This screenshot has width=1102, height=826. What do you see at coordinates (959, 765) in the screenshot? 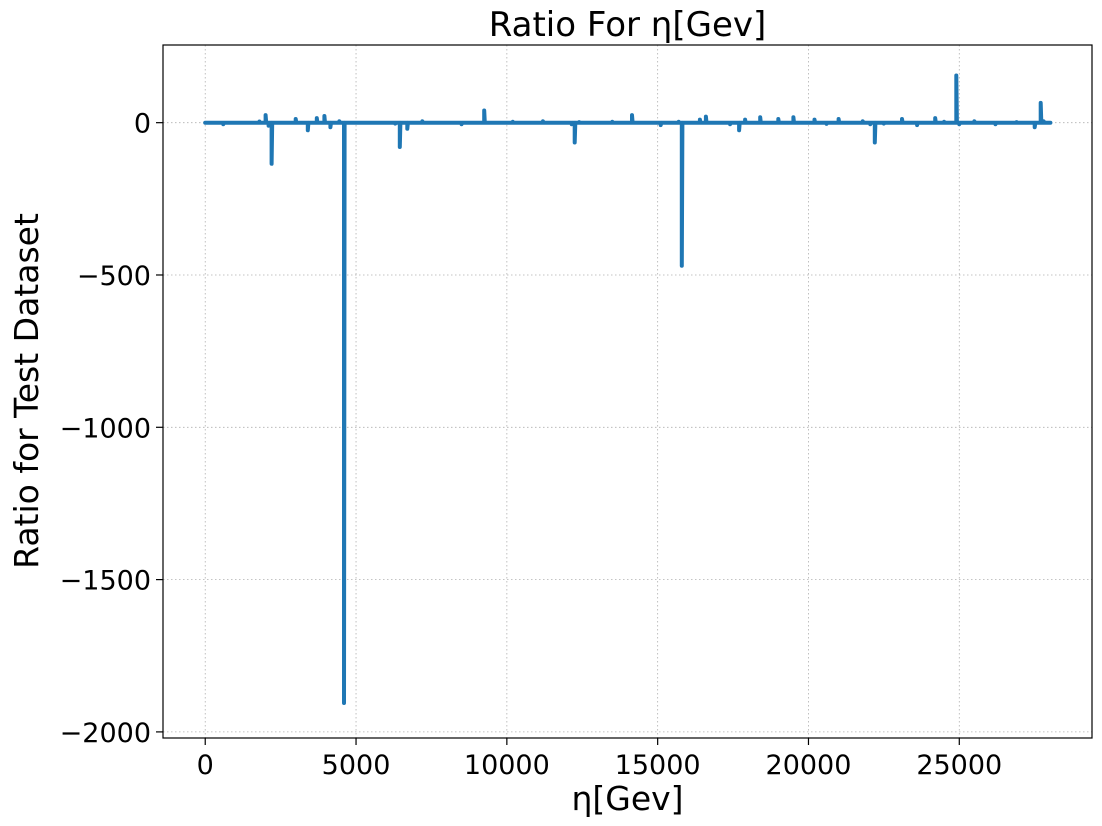
I see `x-tick-label: 25000` at bounding box center [959, 765].